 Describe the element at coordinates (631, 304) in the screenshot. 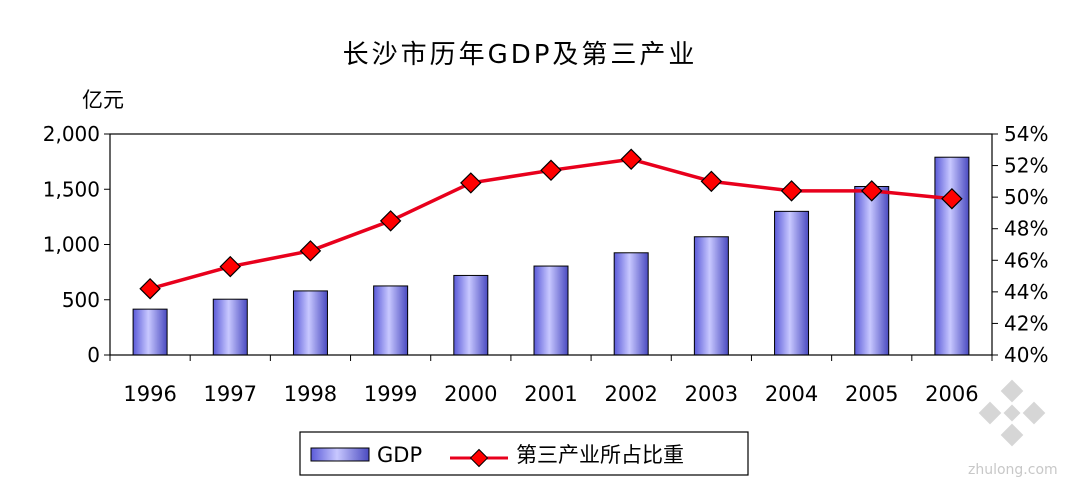

I see `bar-2002` at that location.